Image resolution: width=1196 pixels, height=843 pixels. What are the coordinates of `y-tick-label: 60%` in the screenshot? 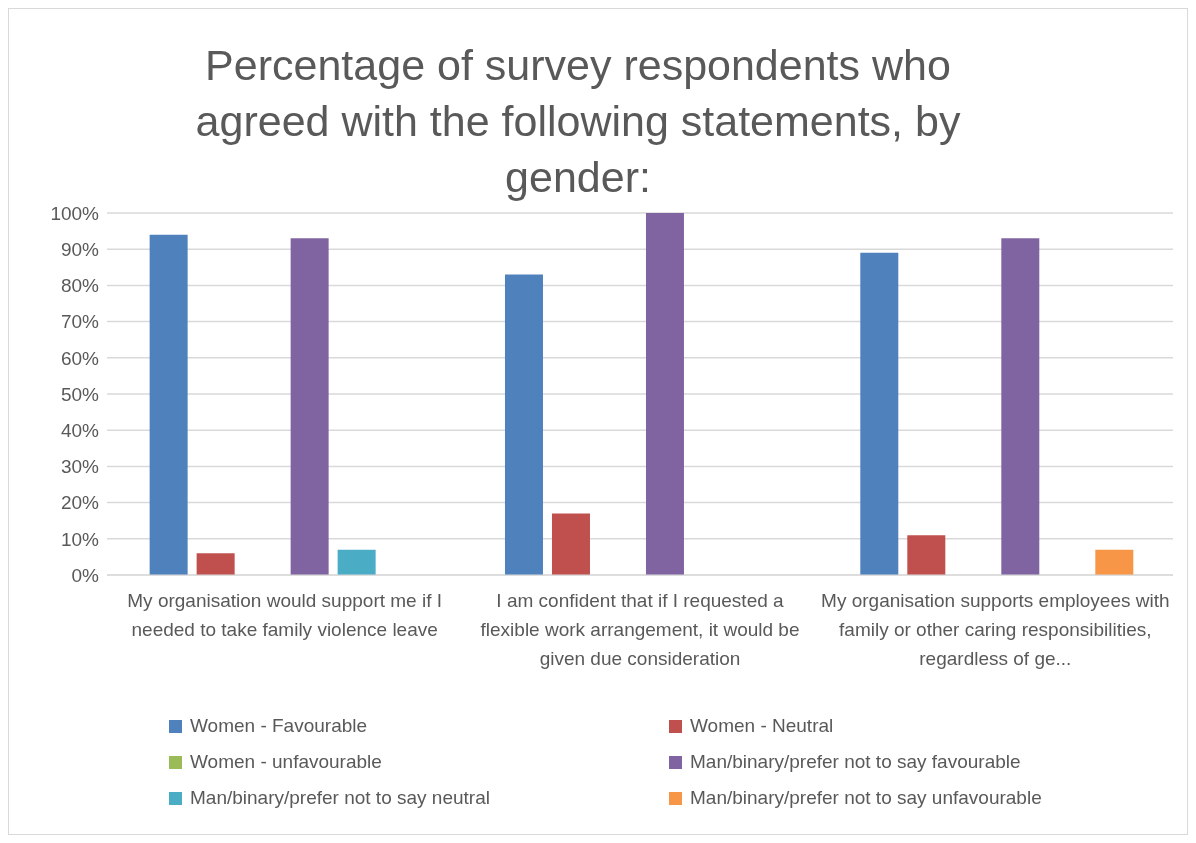 It's located at (80, 358).